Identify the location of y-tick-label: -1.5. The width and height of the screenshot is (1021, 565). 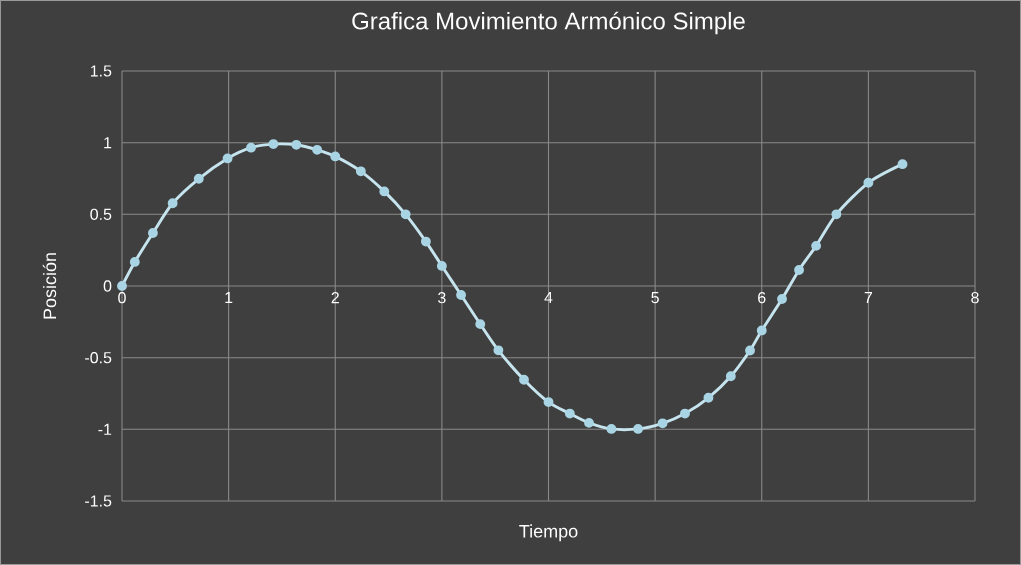
(98, 501).